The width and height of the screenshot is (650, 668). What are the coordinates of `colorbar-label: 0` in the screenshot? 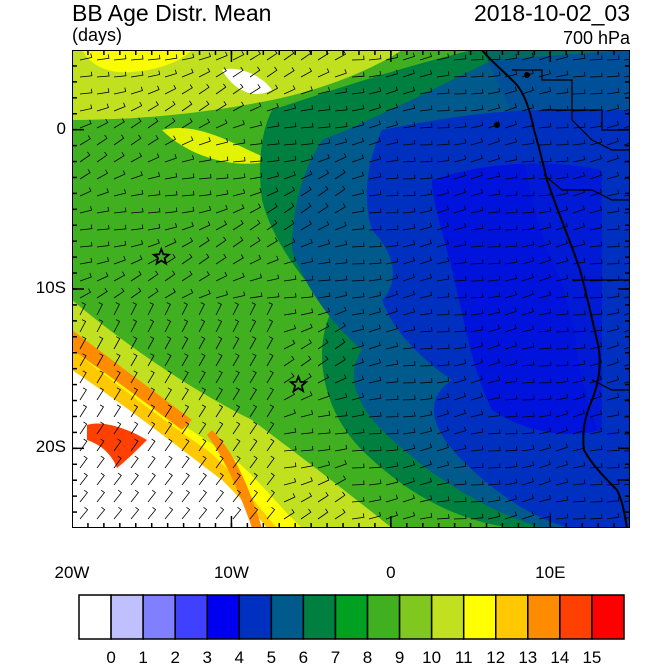 It's located at (111, 657).